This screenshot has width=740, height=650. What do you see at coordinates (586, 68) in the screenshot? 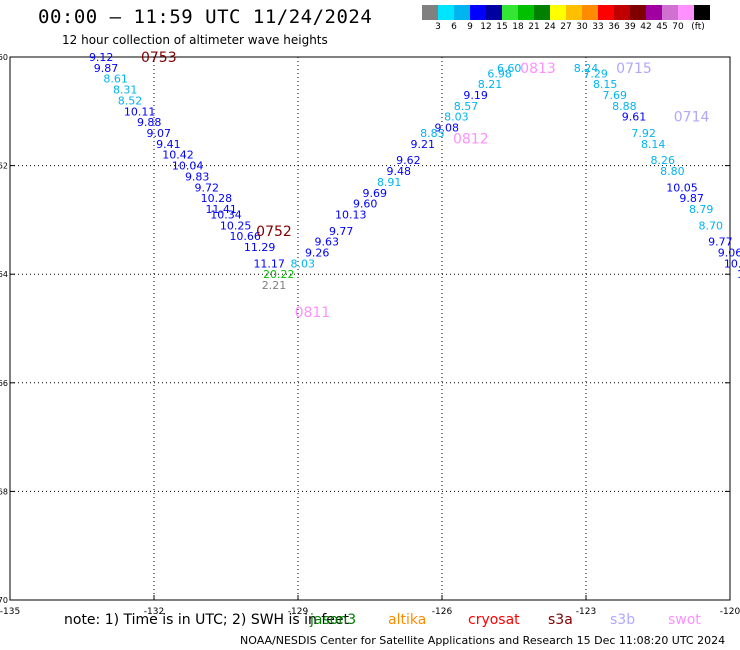
I see `swh-value: 8.24` at bounding box center [586, 68].